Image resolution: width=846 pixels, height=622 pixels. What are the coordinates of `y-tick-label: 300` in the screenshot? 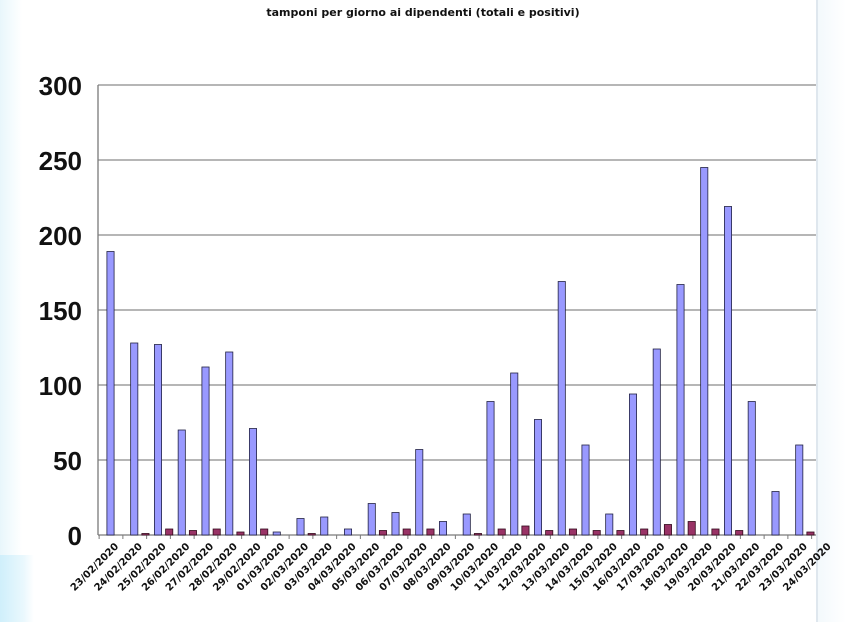 It's located at (60, 86).